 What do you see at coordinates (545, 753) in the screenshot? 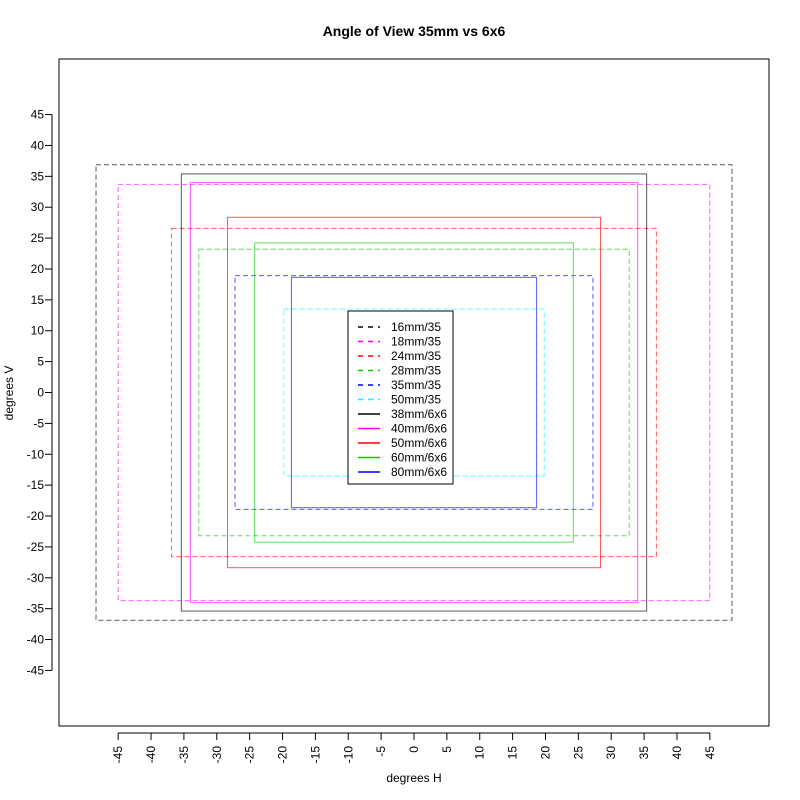
I see `x-tick-label: 20` at bounding box center [545, 753].